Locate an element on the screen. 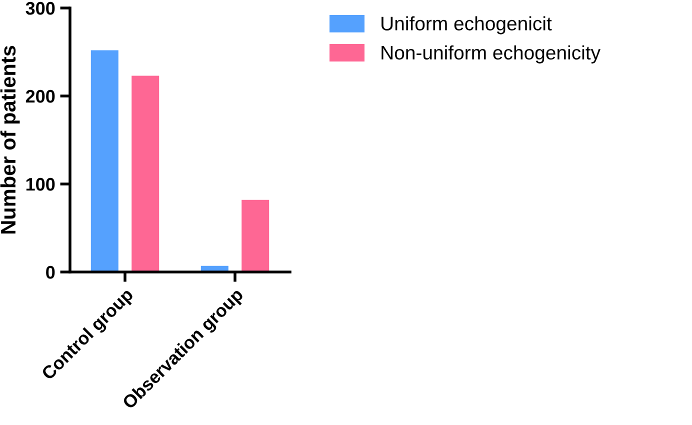 This screenshot has height=425, width=692. y-axis-title: Number of patients is located at coordinates (10, 140).